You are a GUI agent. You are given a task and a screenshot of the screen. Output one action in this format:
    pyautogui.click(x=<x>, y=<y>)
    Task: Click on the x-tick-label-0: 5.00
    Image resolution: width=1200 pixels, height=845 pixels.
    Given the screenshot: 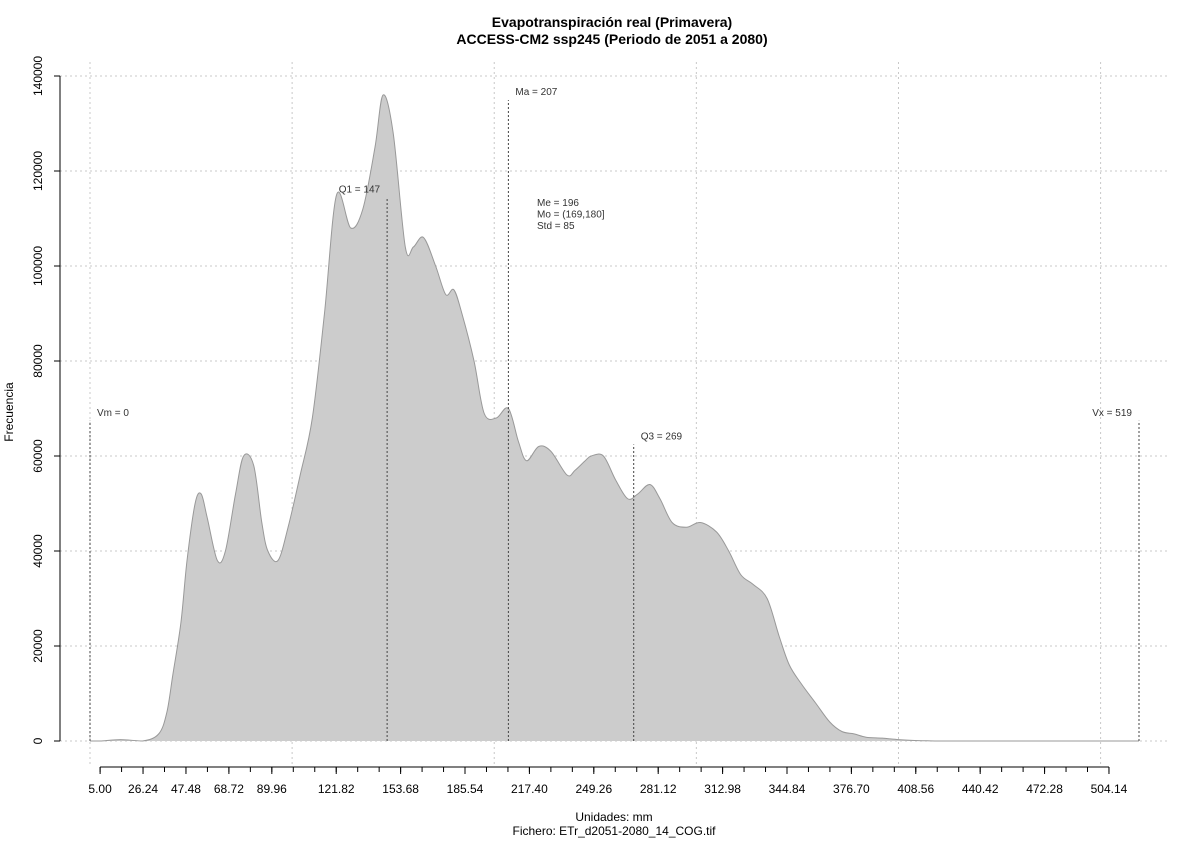 What is the action you would take?
    pyautogui.click(x=100, y=789)
    